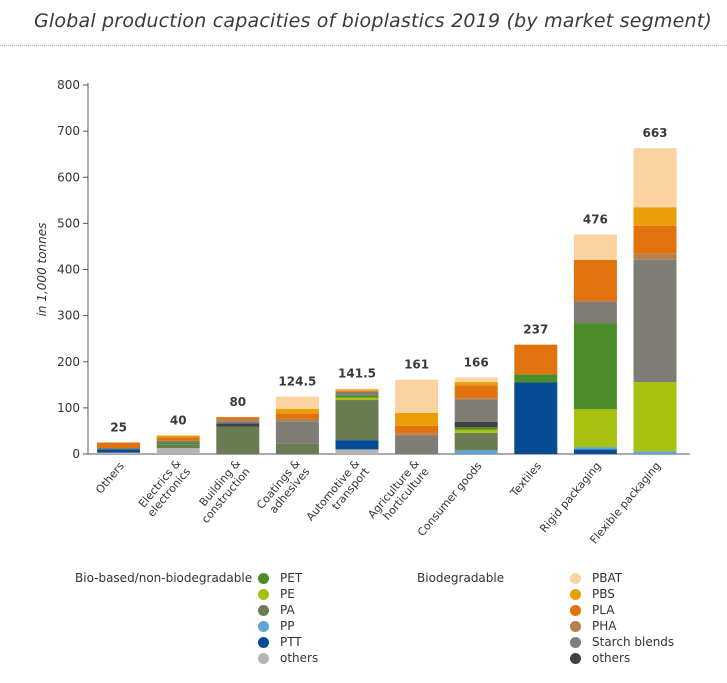 The image size is (727, 683). What do you see at coordinates (603, 610) in the screenshot?
I see `legend-label: PLA` at bounding box center [603, 610].